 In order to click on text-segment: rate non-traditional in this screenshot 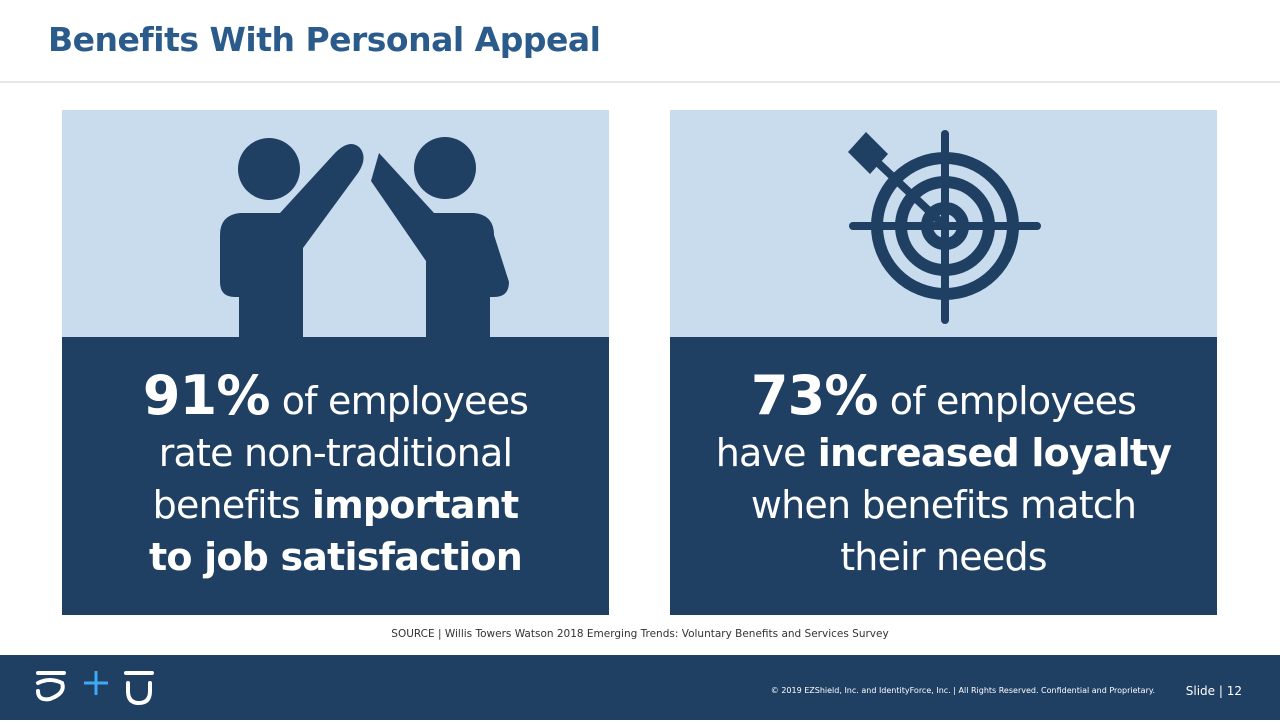, I will do `click(335, 452)`.